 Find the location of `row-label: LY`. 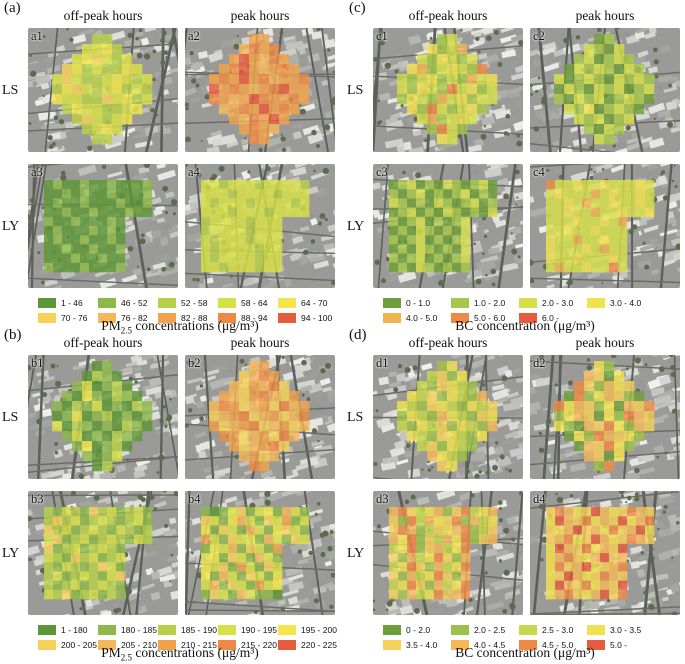

row-label: LY is located at coordinates (356, 553).